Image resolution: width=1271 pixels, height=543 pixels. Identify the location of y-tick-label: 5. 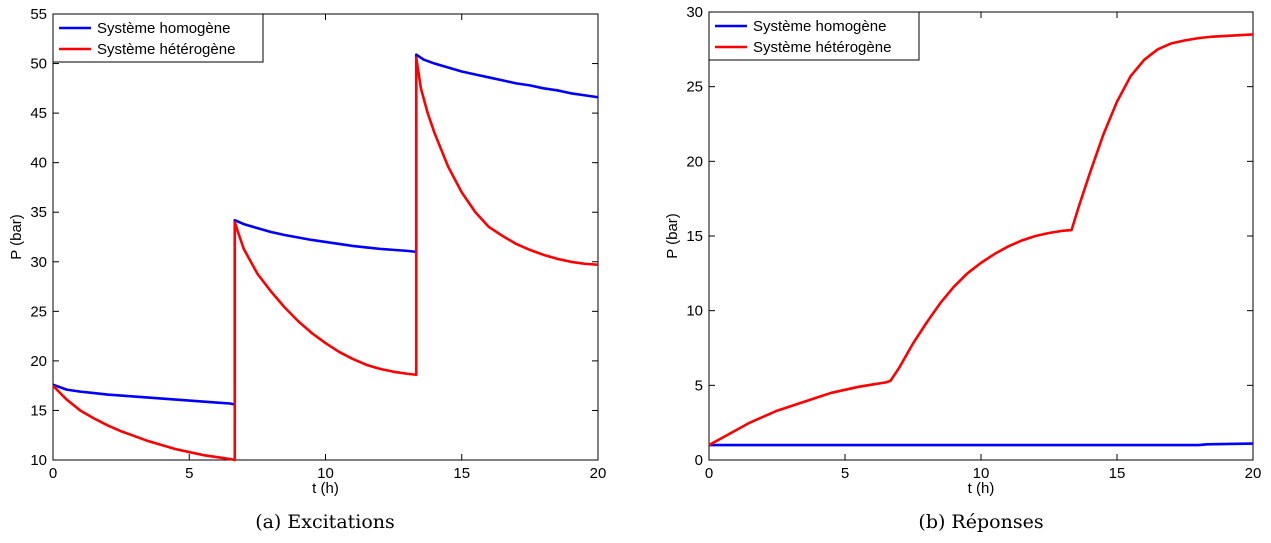
(699, 385).